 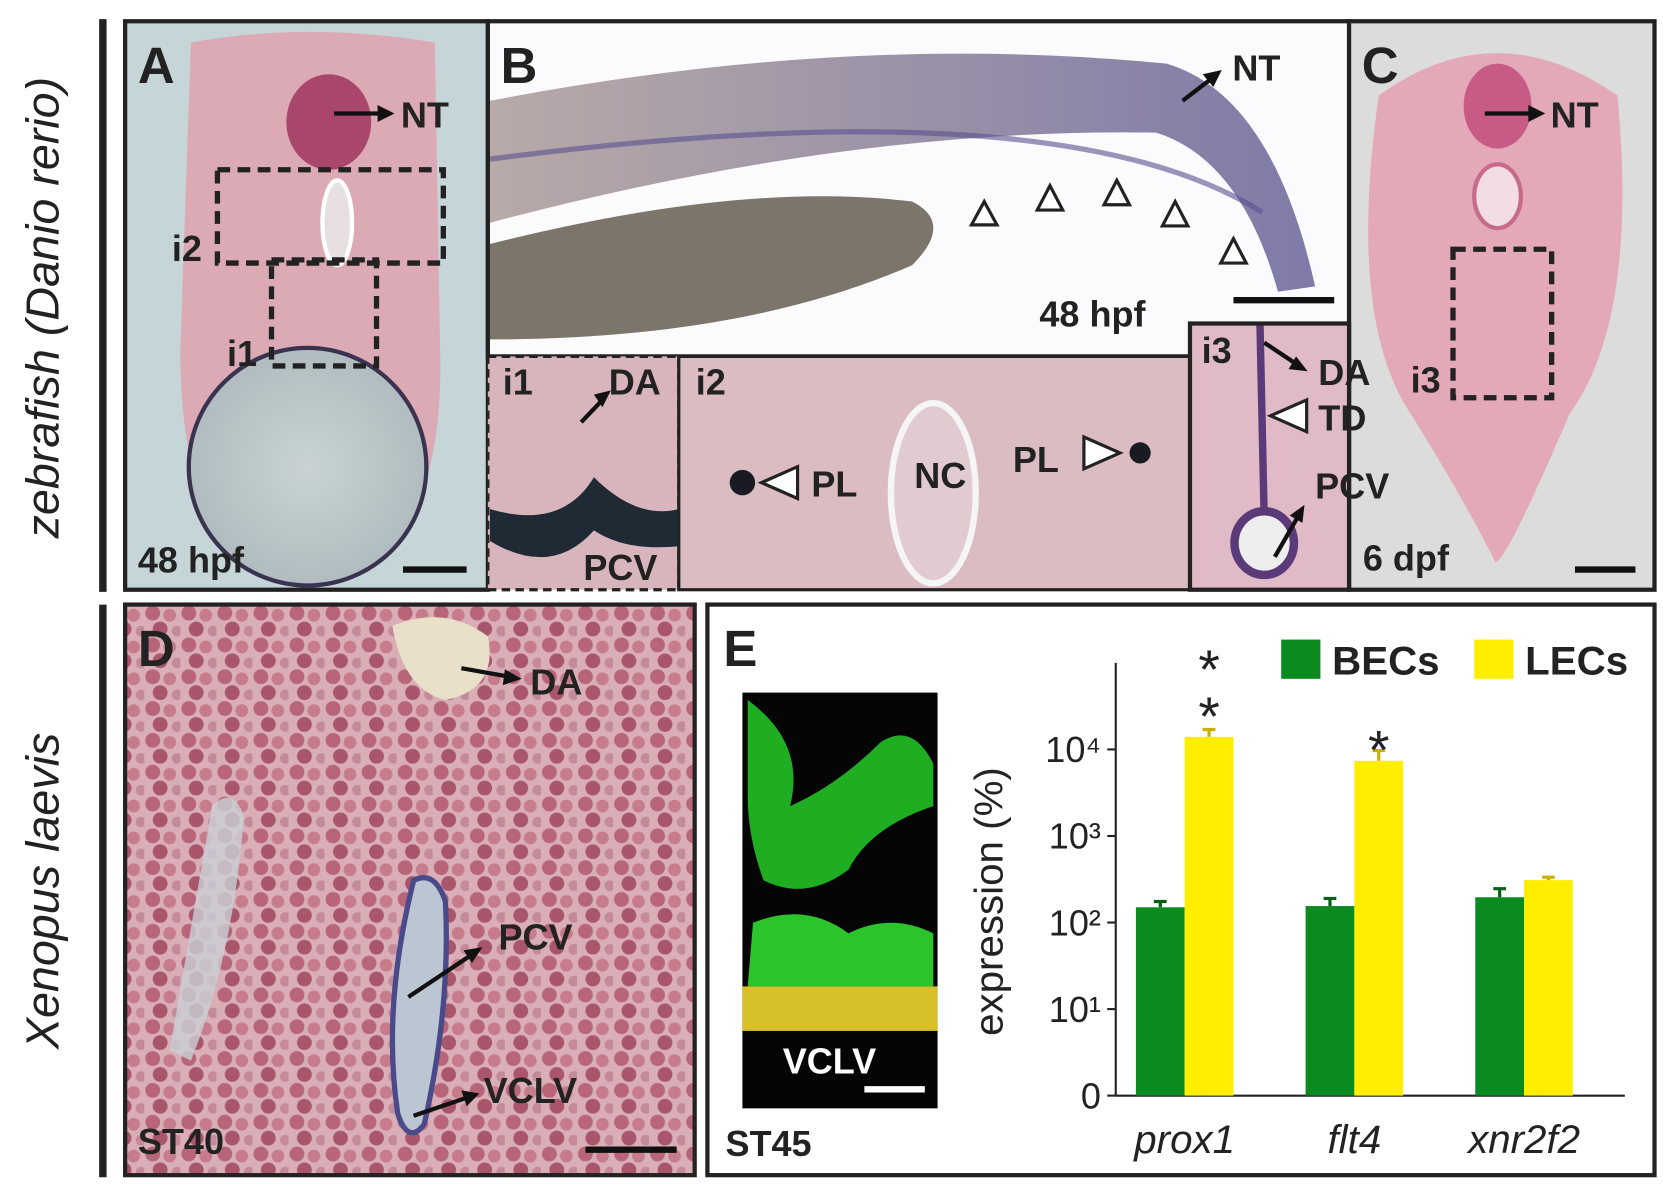 I want to click on y-tick-label: 10³, so click(x=1075, y=836).